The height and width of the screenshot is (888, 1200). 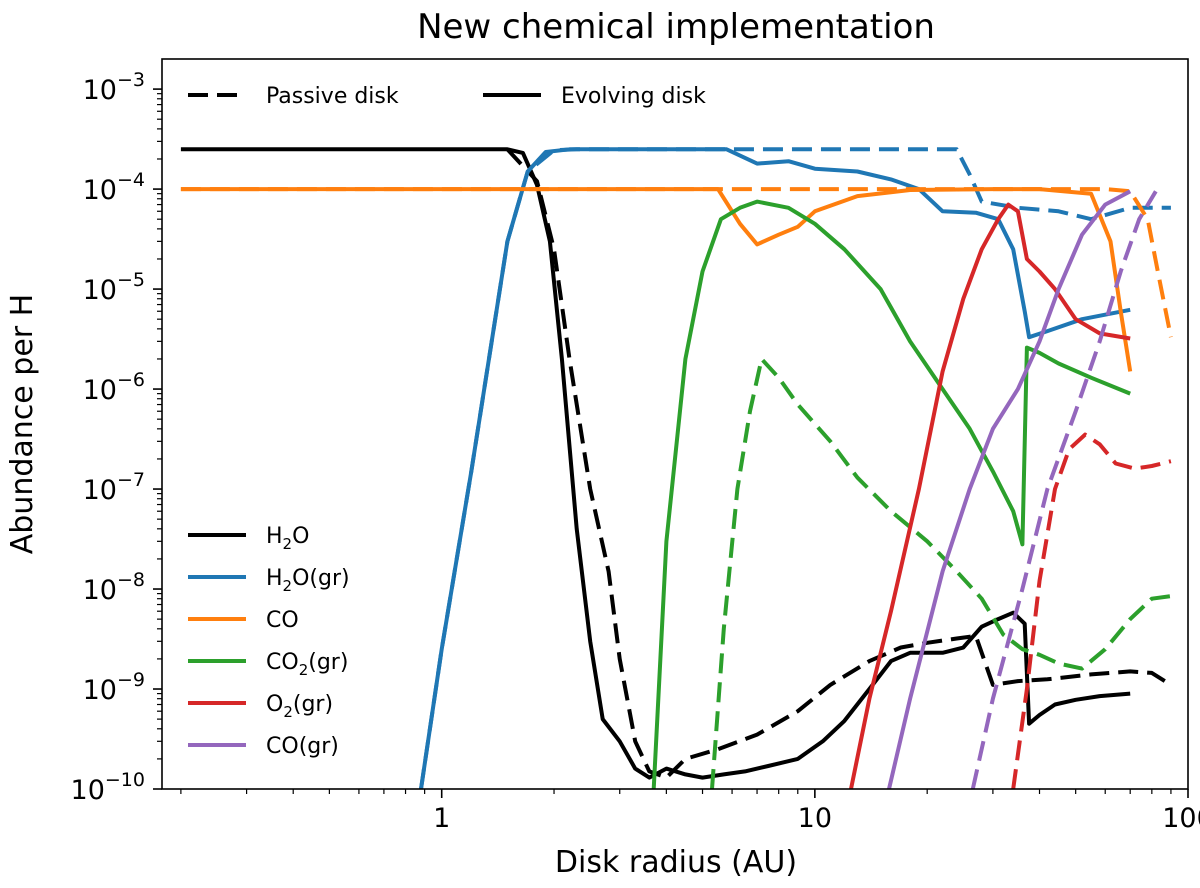 What do you see at coordinates (114, 487) in the screenshot?
I see `y-tick-label: 10⁻⁷` at bounding box center [114, 487].